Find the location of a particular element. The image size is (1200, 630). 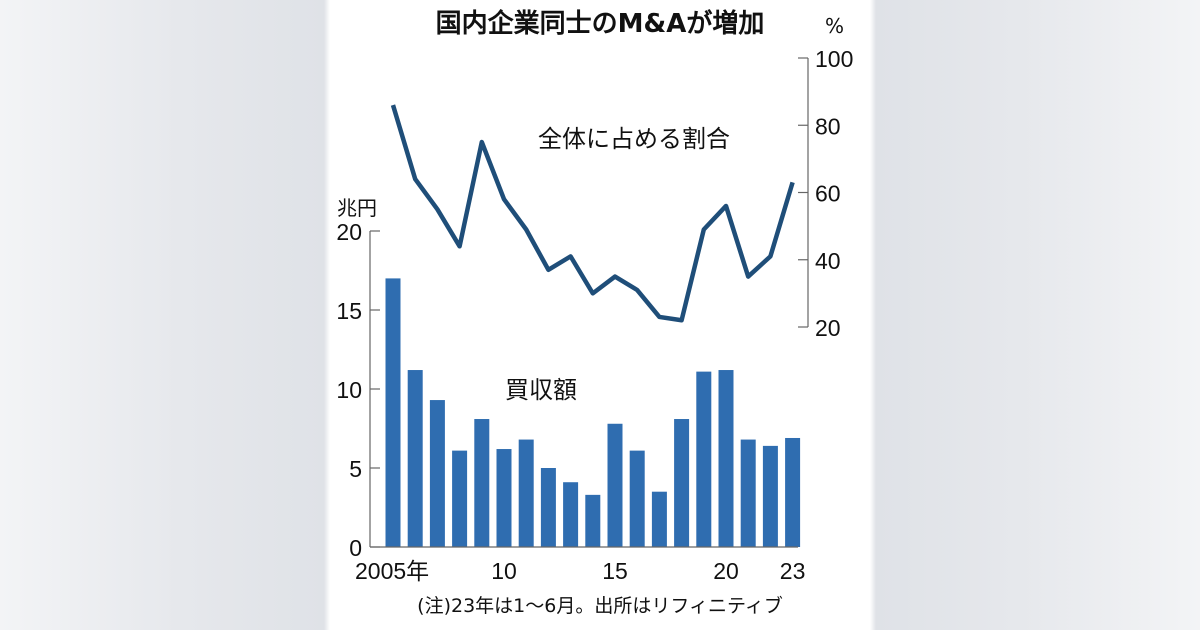

x-tick-label: 2005年 is located at coordinates (392, 571).